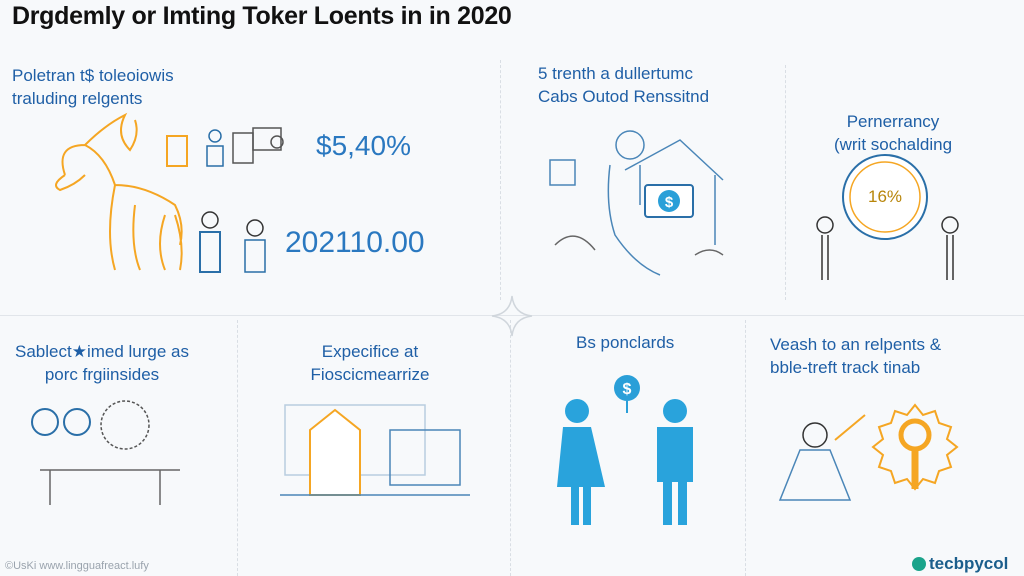  What do you see at coordinates (105, 452) in the screenshot?
I see `workers-illustration` at bounding box center [105, 452].